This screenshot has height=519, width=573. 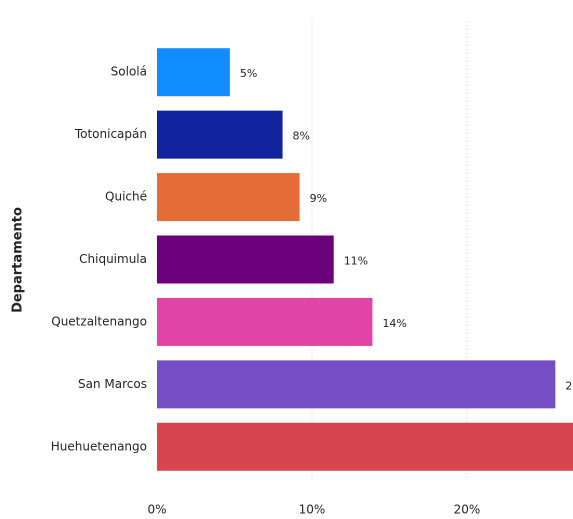 What do you see at coordinates (318, 198) in the screenshot?
I see `value-label: 9%` at bounding box center [318, 198].